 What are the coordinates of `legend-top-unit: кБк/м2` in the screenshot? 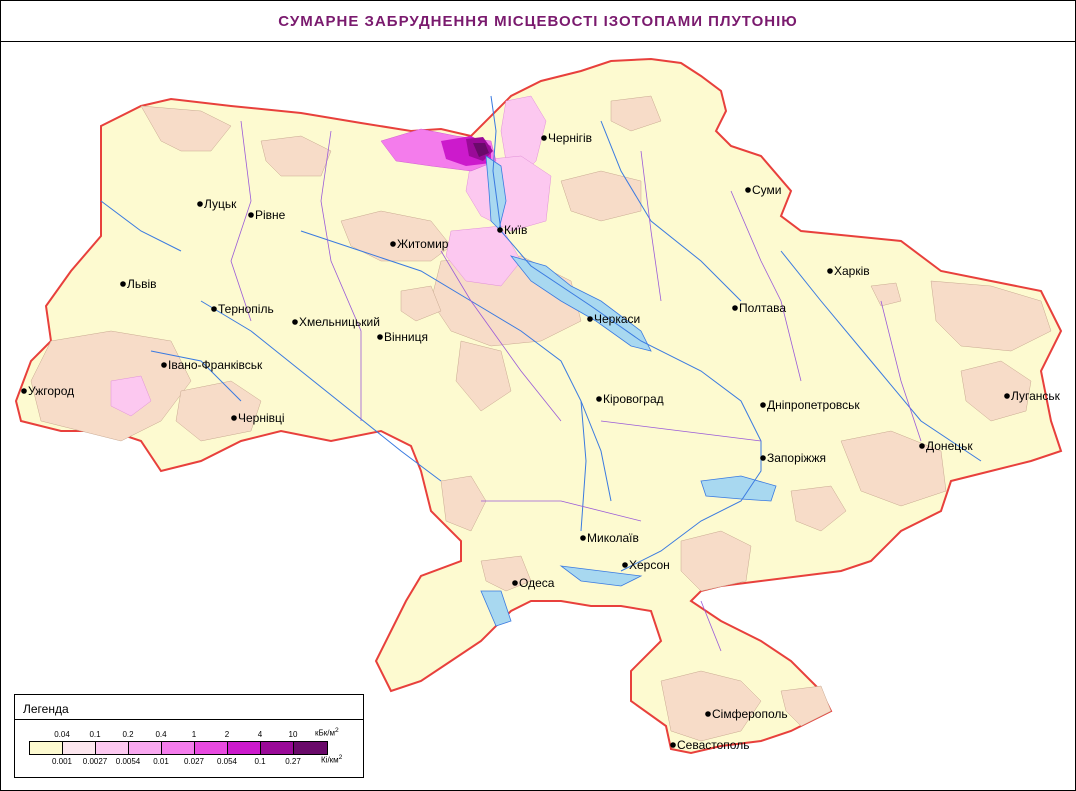 It's located at (327, 732).